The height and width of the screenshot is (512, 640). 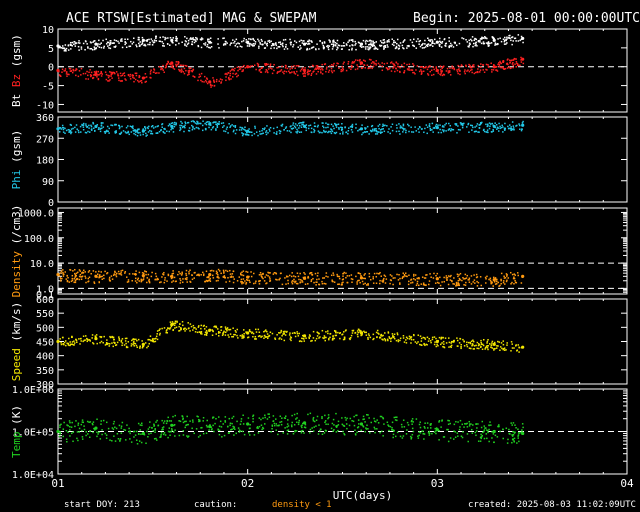 I want to click on created-timestamp: created: 2025-08-03 11:02:09UTC, so click(x=552, y=505).